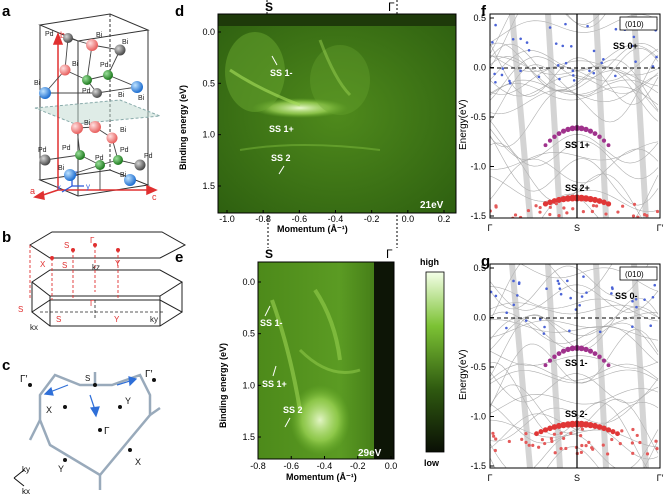 The width and height of the screenshot is (664, 499). What do you see at coordinates (274, 384) in the screenshot?
I see `ss-label: SS 1+` at bounding box center [274, 384].